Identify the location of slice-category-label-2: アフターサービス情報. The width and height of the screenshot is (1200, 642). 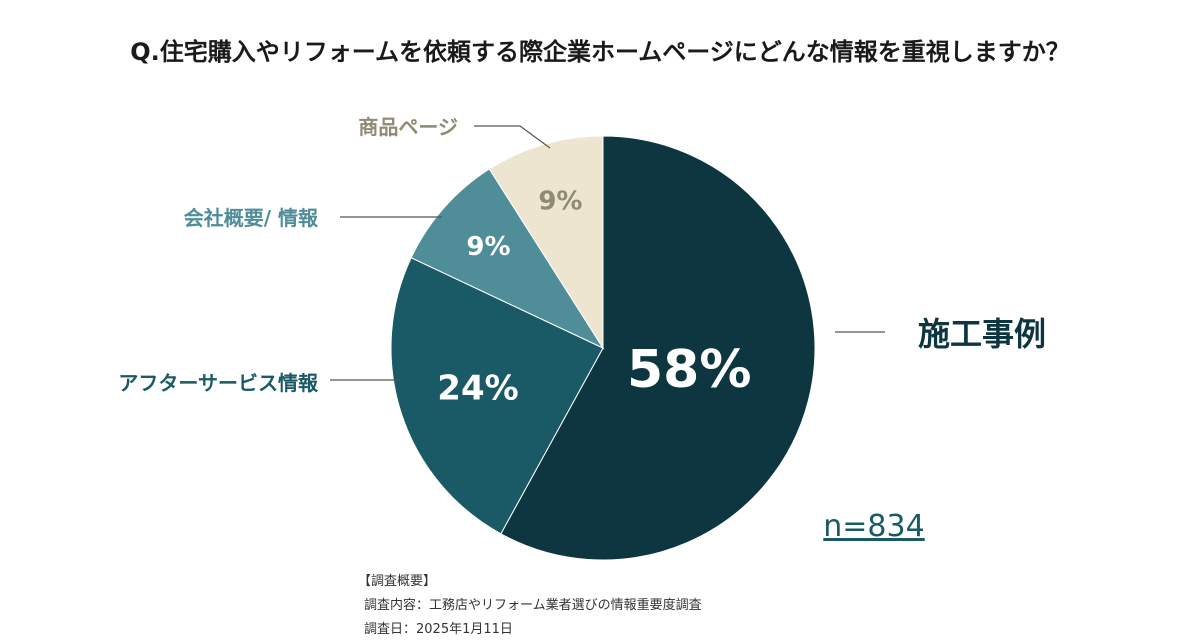
(218, 383).